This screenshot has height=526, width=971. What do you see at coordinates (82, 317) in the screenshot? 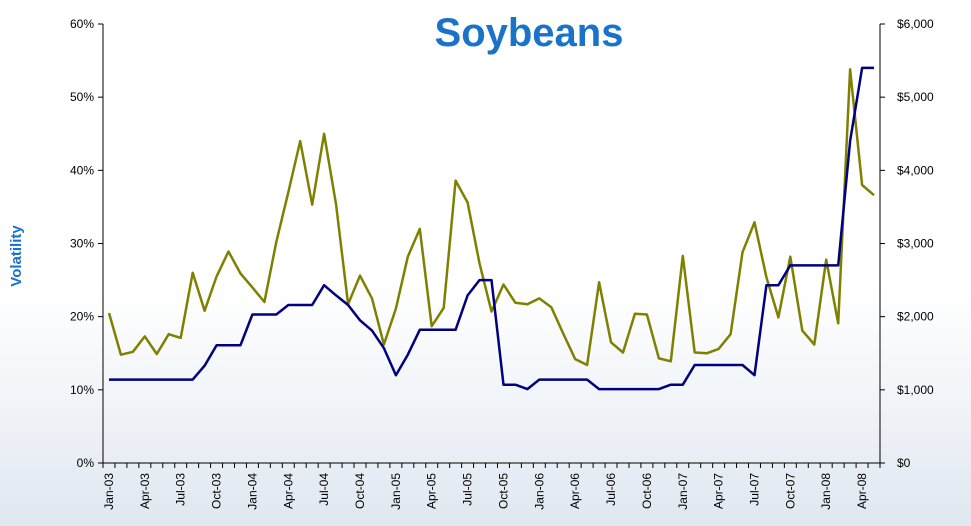
I see `left-tick-label: 20%` at bounding box center [82, 317].